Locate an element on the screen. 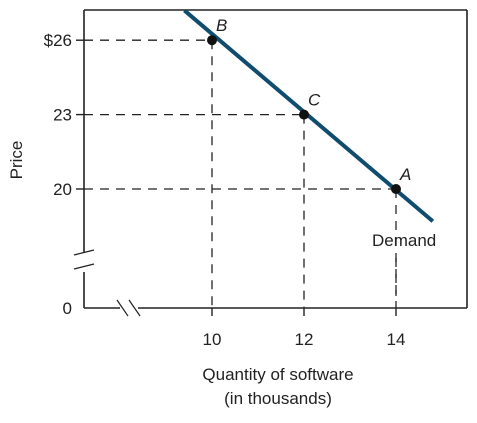  point-label-B: B is located at coordinates (221, 25).